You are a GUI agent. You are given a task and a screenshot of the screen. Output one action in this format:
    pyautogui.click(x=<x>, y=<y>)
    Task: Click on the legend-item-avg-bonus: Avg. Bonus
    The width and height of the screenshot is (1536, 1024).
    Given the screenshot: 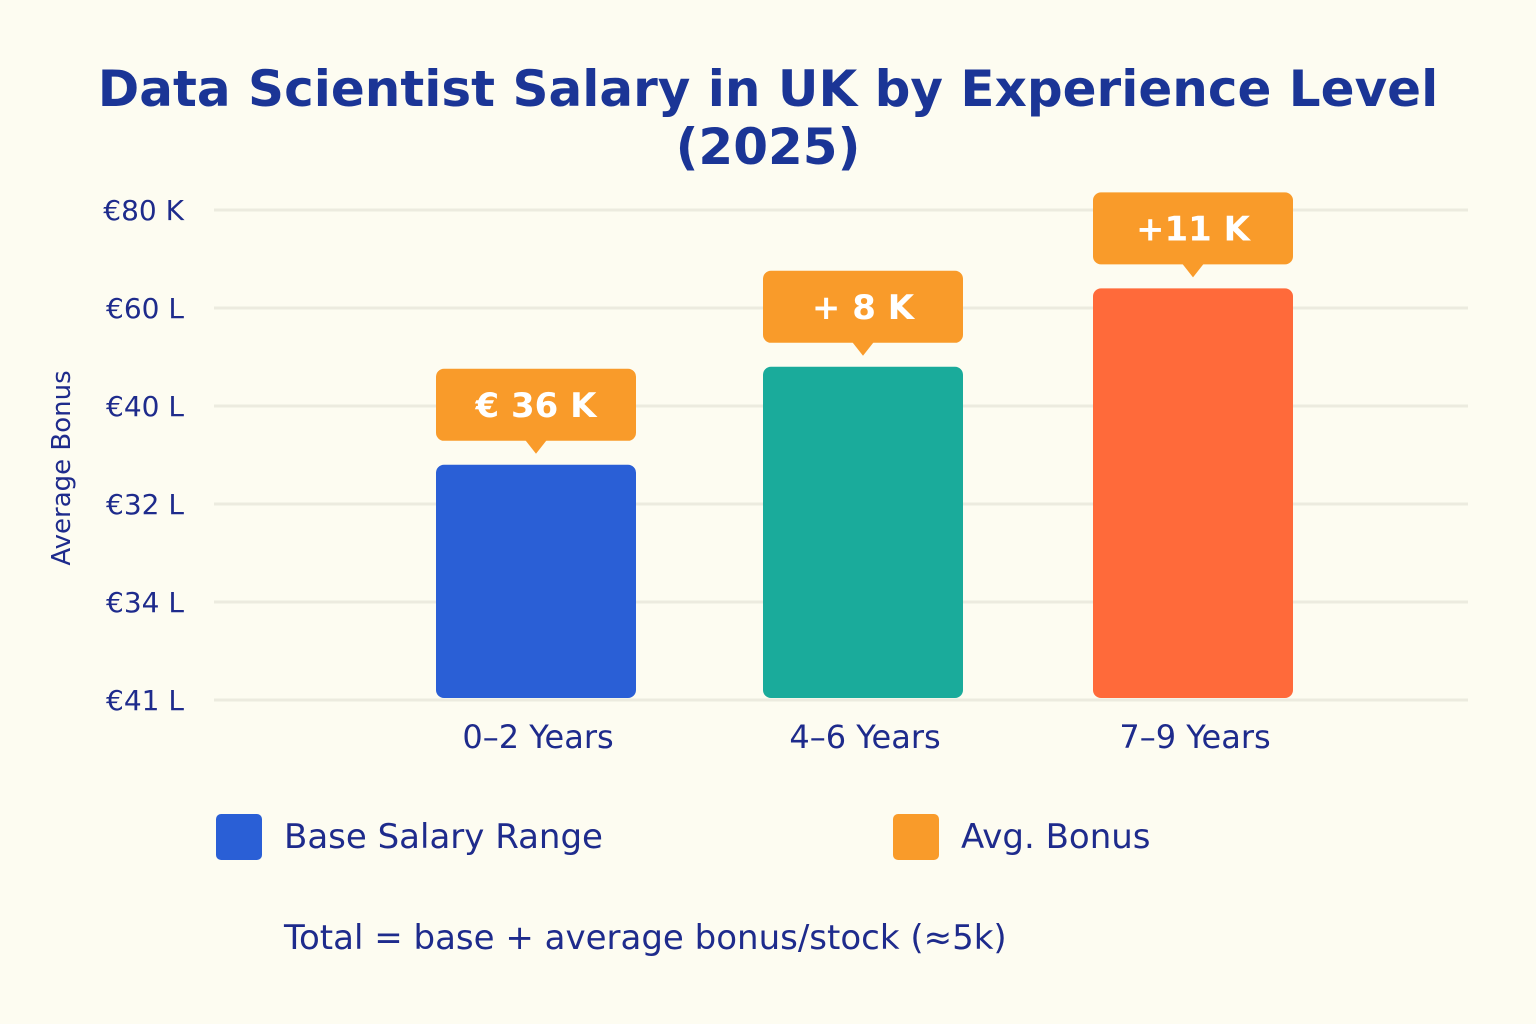 What is the action you would take?
    pyautogui.click(x=1022, y=837)
    